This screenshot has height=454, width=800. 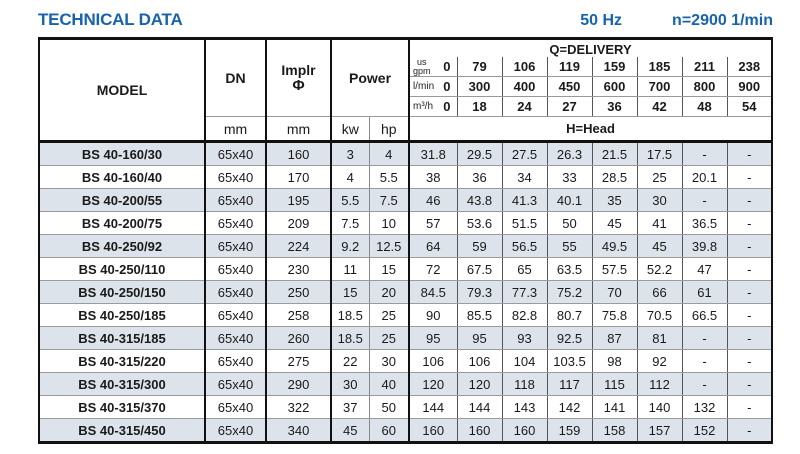 What do you see at coordinates (660, 292) in the screenshot?
I see `head-value-cell: 66` at bounding box center [660, 292].